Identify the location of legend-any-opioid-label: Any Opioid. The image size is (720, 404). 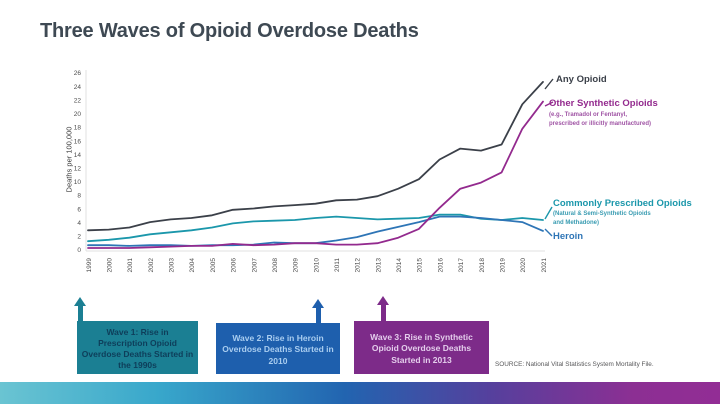
(581, 79).